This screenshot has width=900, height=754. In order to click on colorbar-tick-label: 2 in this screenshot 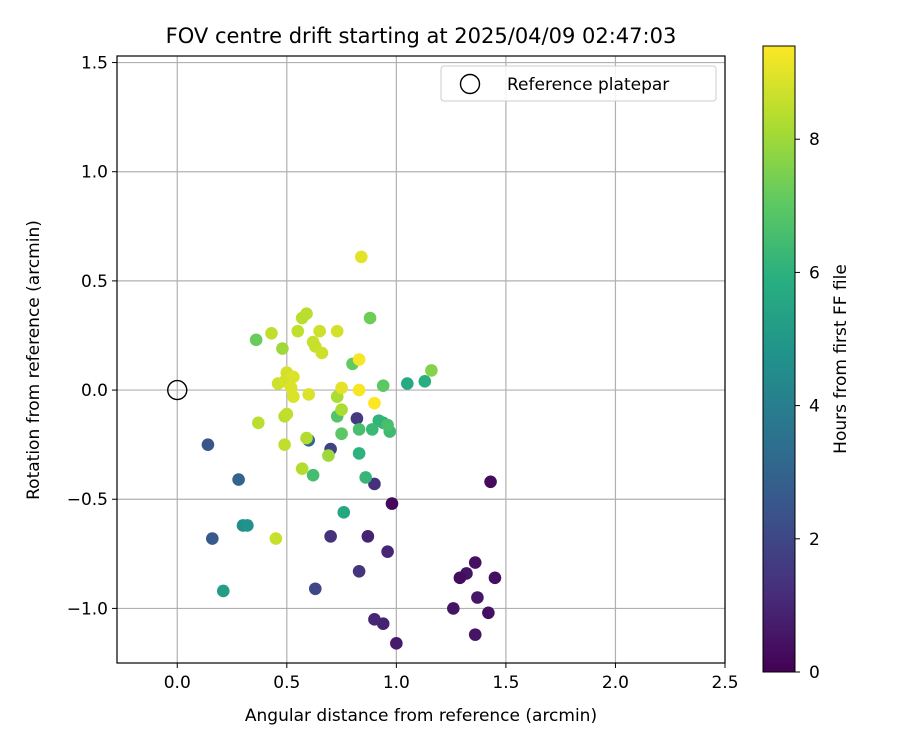, I will do `click(814, 540)`.